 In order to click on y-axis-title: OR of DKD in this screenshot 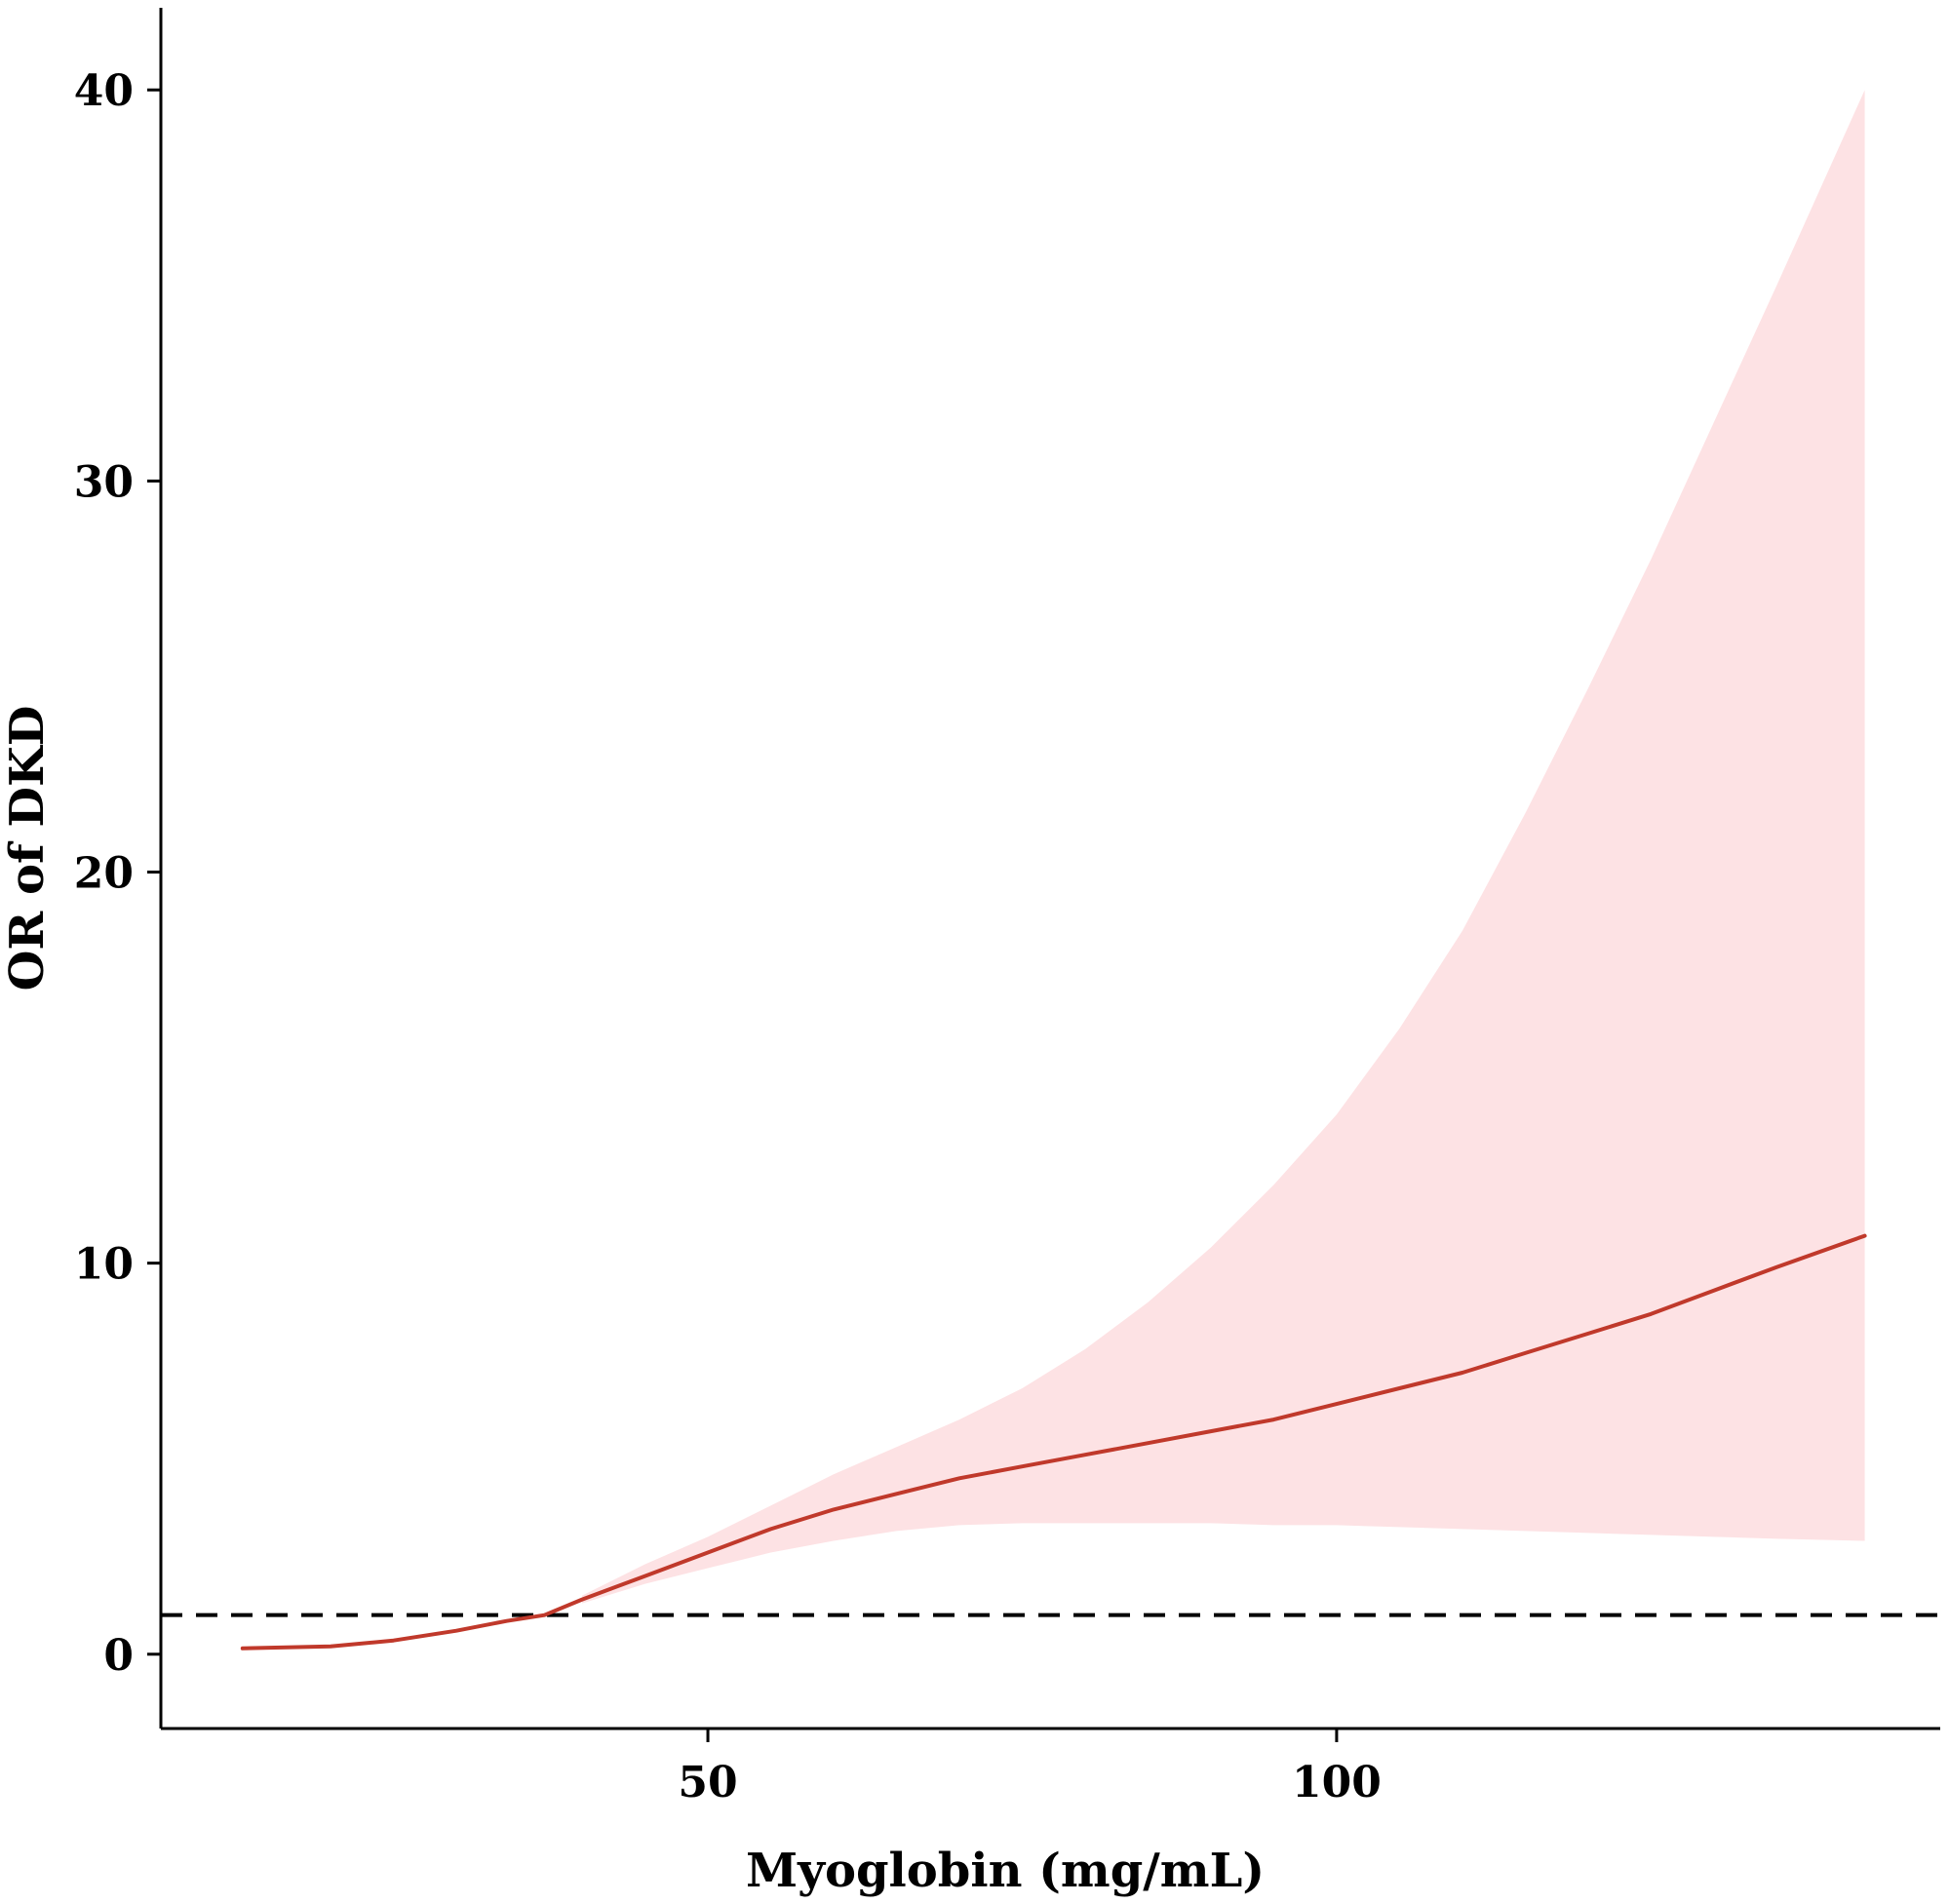, I will do `click(27, 848)`.